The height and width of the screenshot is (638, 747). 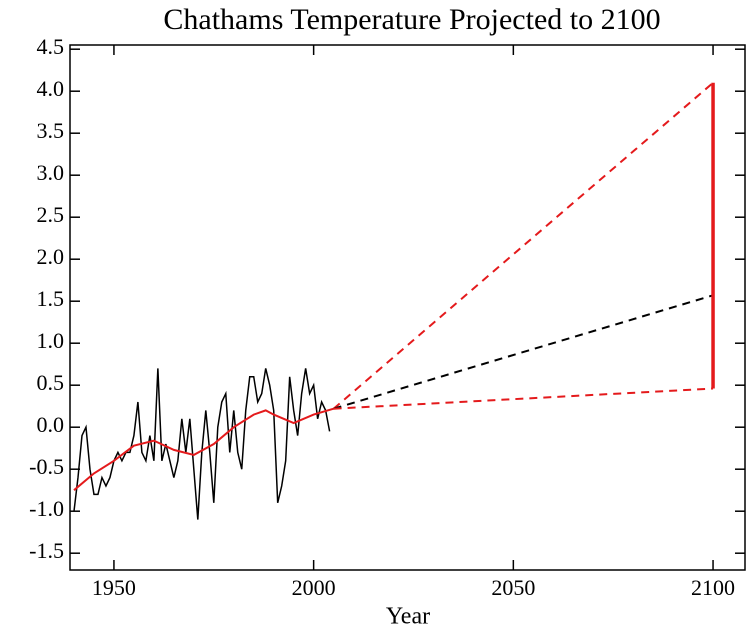 What do you see at coordinates (51, 88) in the screenshot?
I see `y-tick-label: 4.0` at bounding box center [51, 88].